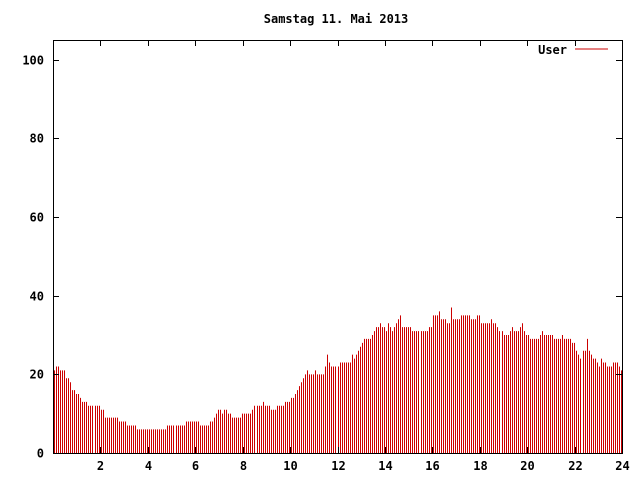 Image resolution: width=640 pixels, height=480 pixels. I want to click on y-tick-label: 80, so click(37, 139).